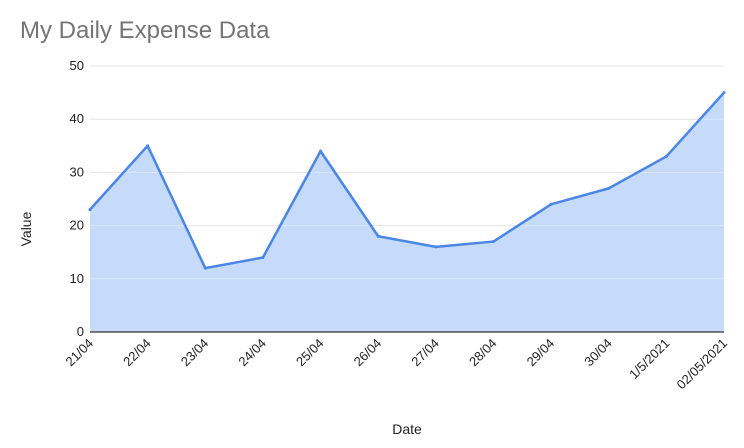 This screenshot has width=744, height=448. I want to click on y-tick-label: 20, so click(77, 225).